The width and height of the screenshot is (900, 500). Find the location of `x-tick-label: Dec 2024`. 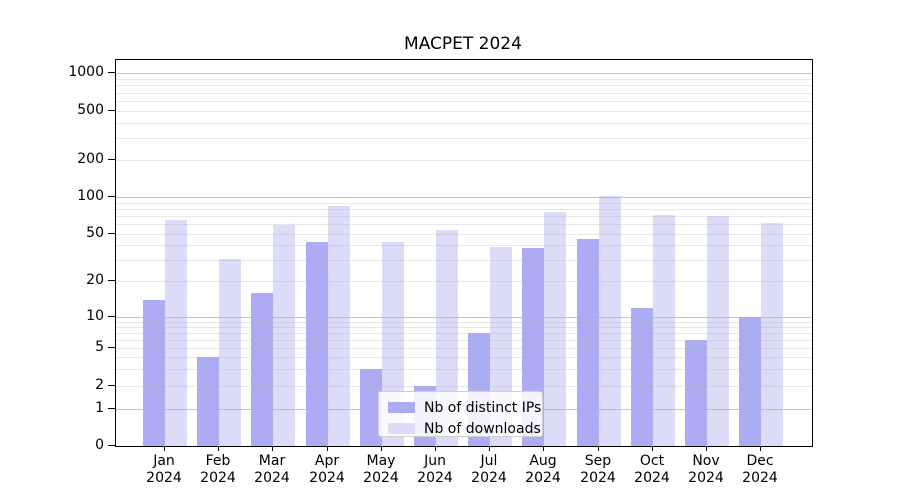

x-tick-label: Dec 2024 is located at coordinates (760, 469).